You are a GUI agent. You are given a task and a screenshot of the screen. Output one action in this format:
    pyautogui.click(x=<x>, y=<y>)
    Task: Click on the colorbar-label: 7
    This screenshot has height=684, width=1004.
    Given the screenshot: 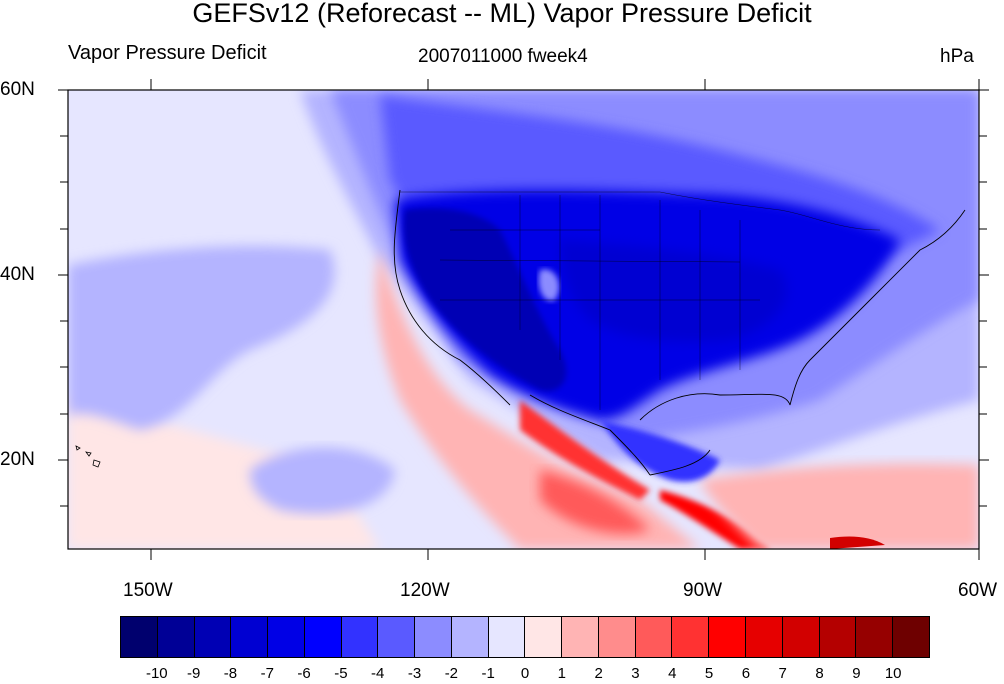 What is the action you would take?
    pyautogui.click(x=782, y=673)
    